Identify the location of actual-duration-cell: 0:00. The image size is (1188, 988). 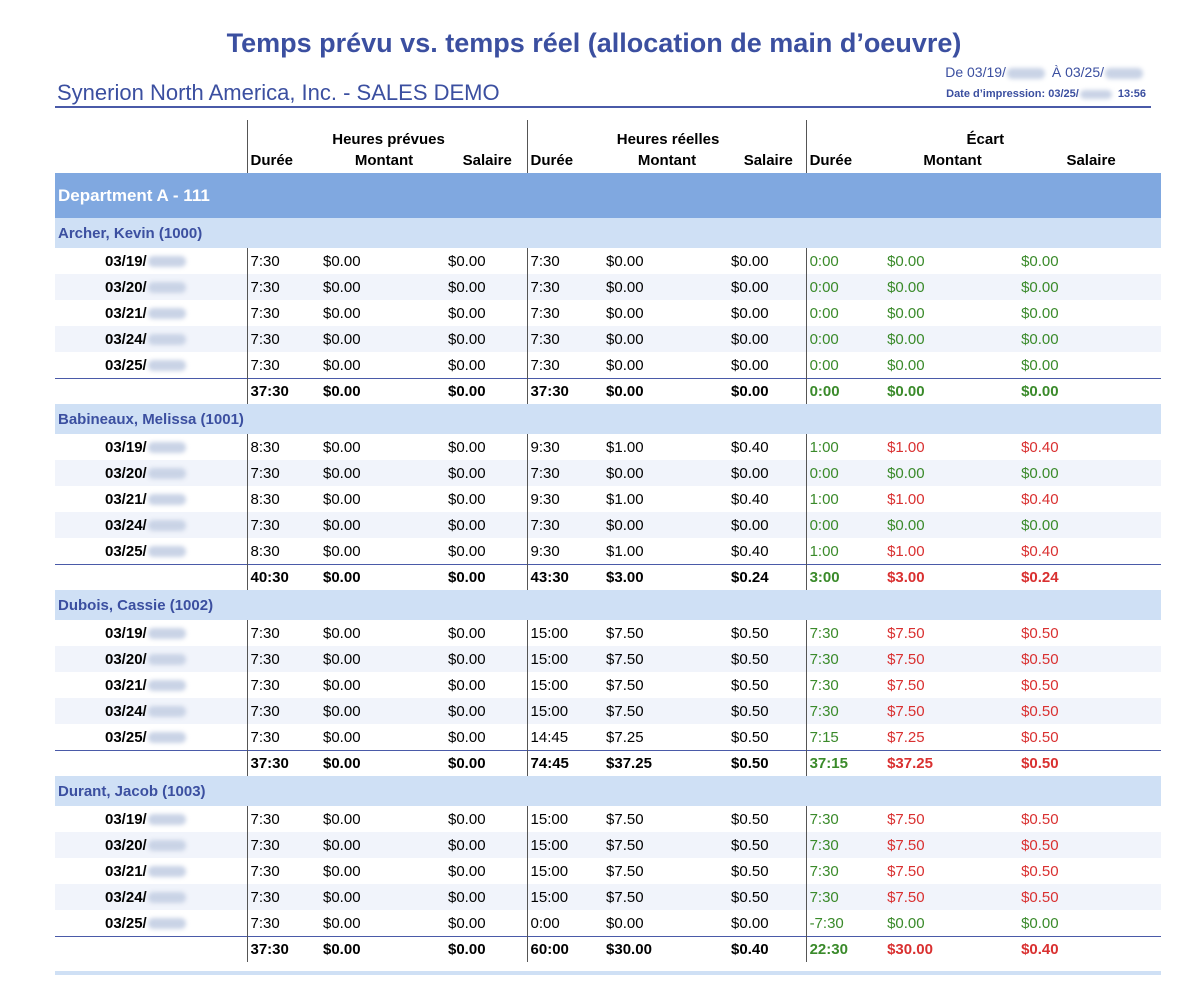
(565, 923).